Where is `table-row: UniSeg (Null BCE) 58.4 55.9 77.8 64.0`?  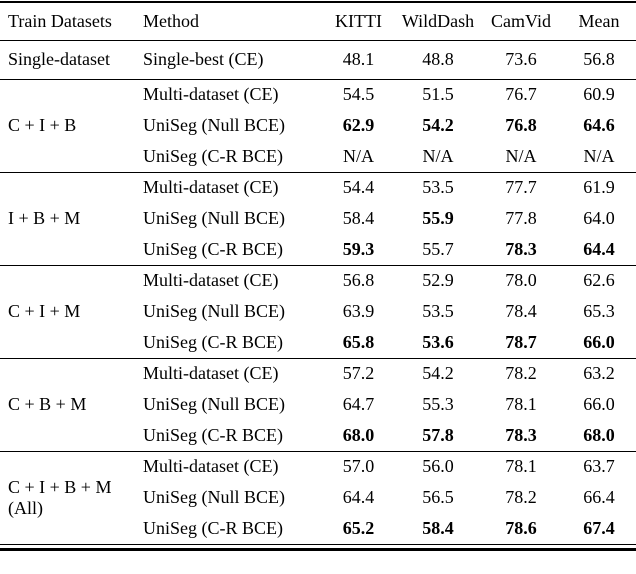
table-row: UniSeg (Null BCE) 58.4 55.9 77.8 64.0 is located at coordinates (318, 218).